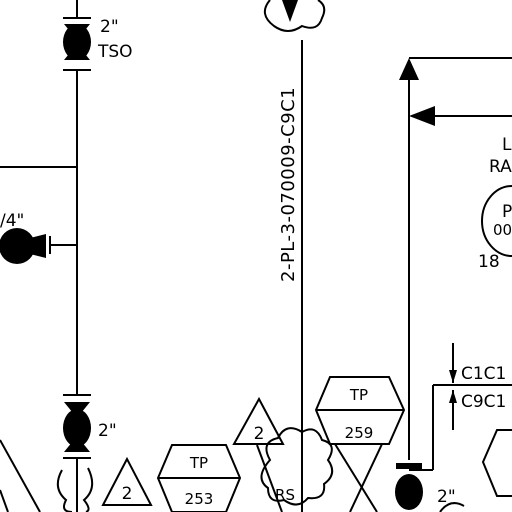  Describe the element at coordinates (17, 246) in the screenshot. I see `valve-left-body` at that location.